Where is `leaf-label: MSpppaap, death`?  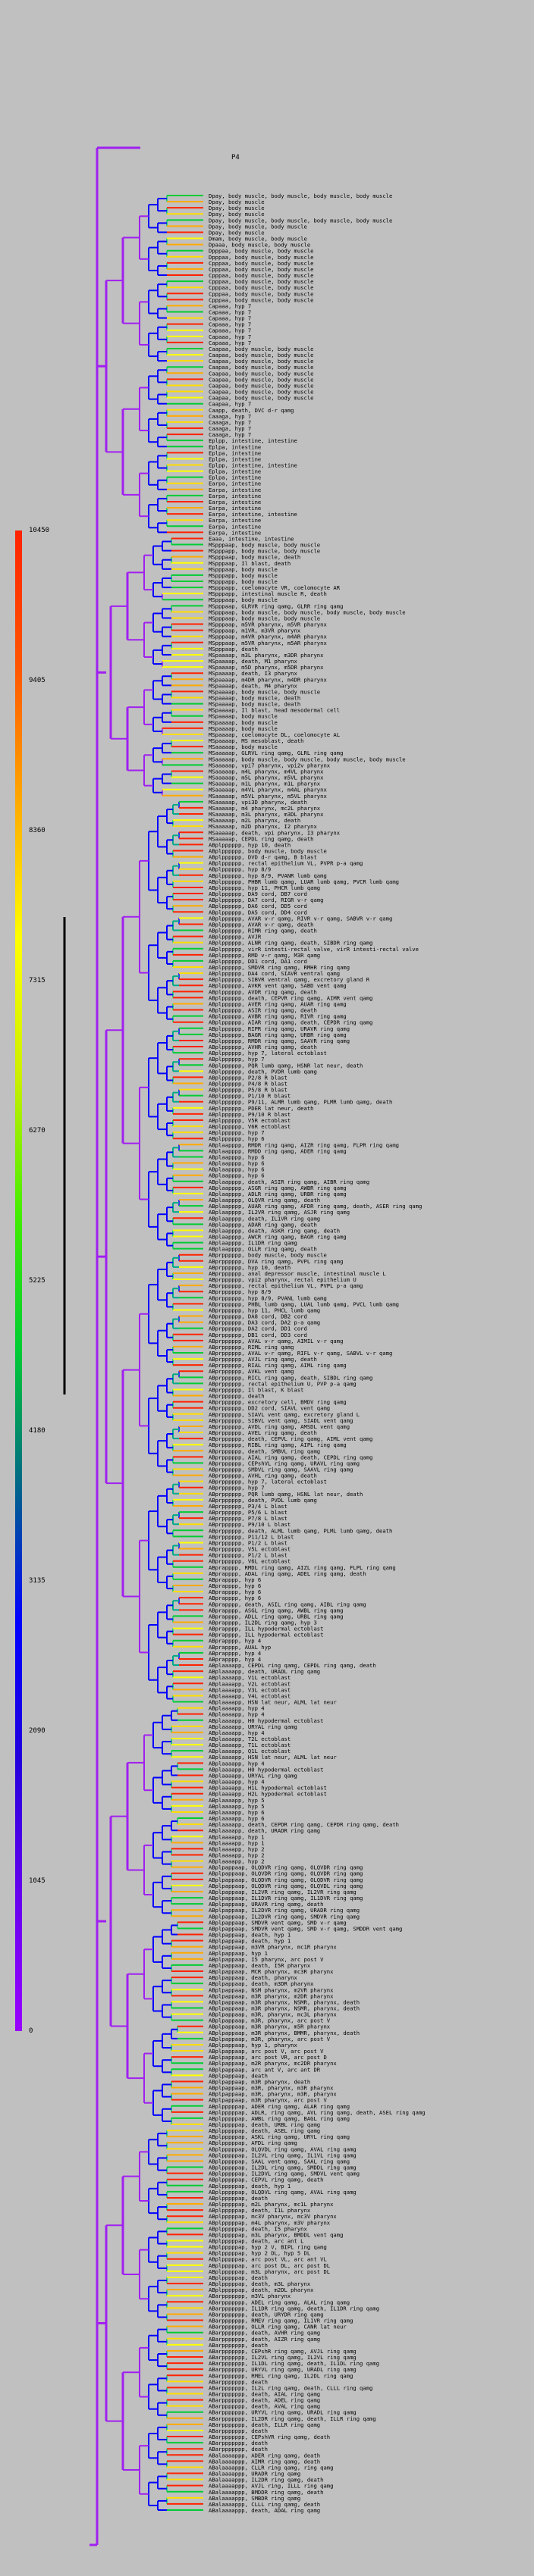
leaf-label: MSpppaap, death is located at coordinates (233, 649).